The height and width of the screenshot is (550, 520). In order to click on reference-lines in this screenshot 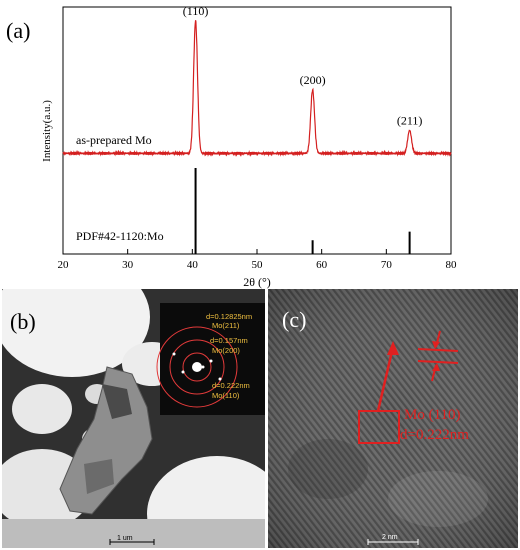, I will do `click(302, 211)`.